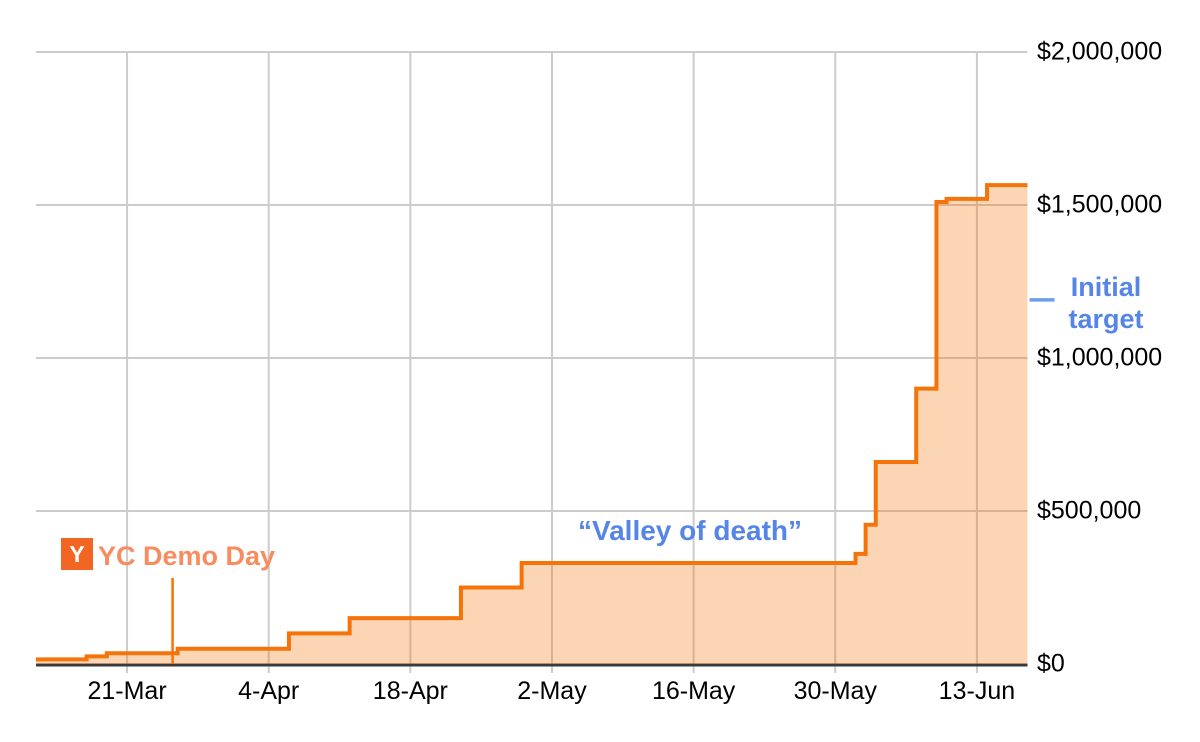 The width and height of the screenshot is (1200, 742). I want to click on x-axis-label: 13-Jun, so click(977, 691).